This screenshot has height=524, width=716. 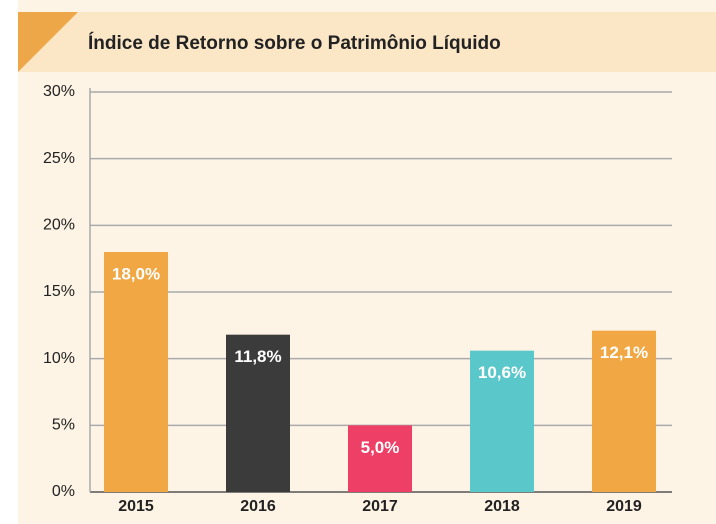 I want to click on y-tick-label: 25%, so click(x=59, y=158).